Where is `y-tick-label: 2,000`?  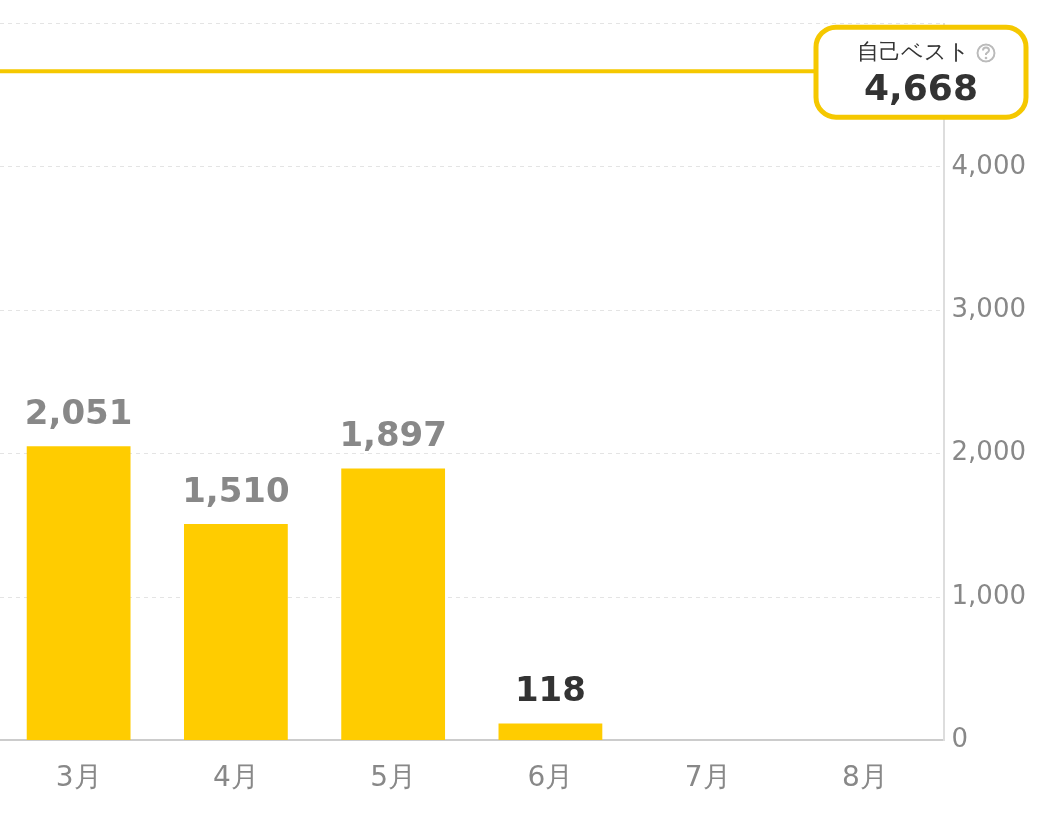
y-tick-label: 2,000 is located at coordinates (988, 451).